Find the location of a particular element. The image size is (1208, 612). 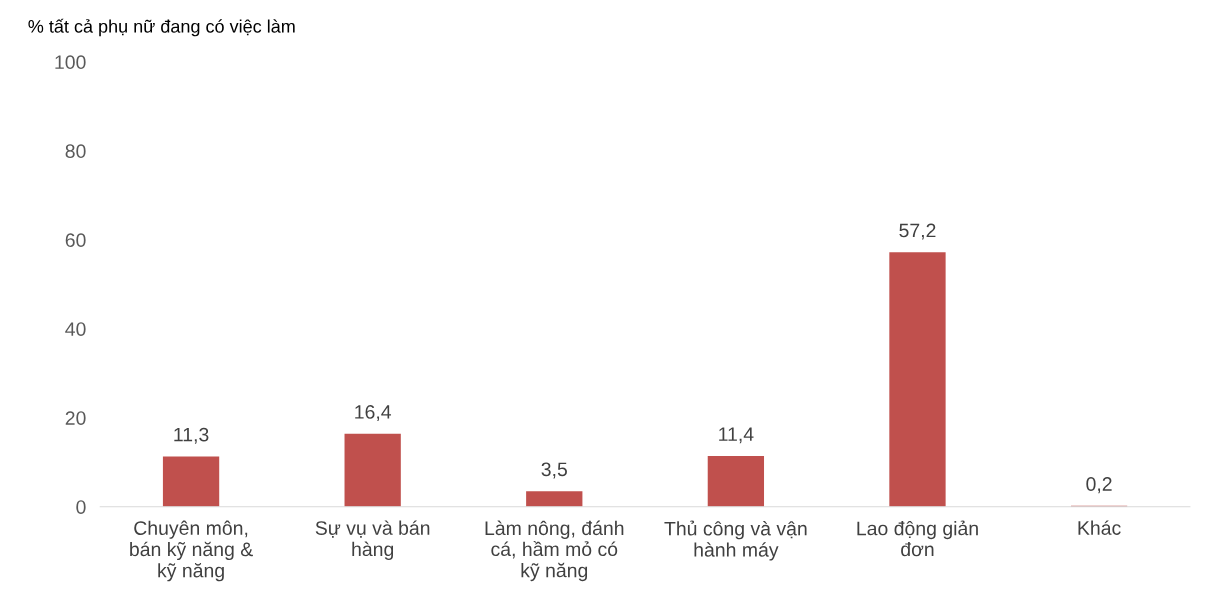

y-tick-label: 40 is located at coordinates (75, 329).